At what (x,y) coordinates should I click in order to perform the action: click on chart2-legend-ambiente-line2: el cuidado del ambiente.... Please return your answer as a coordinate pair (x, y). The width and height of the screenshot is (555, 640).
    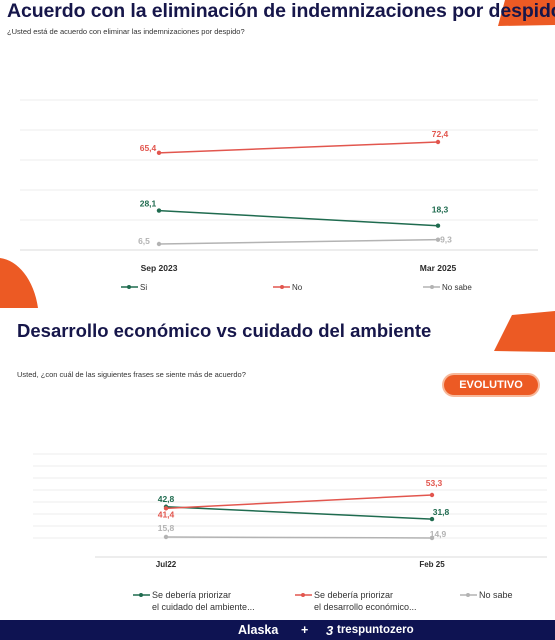
    Looking at the image, I should click on (203, 607).